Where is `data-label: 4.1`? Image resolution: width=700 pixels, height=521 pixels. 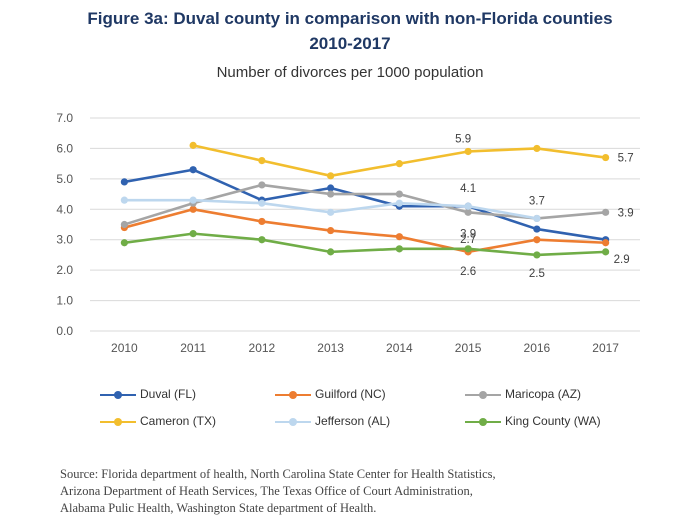
data-label: 4.1 is located at coordinates (468, 189).